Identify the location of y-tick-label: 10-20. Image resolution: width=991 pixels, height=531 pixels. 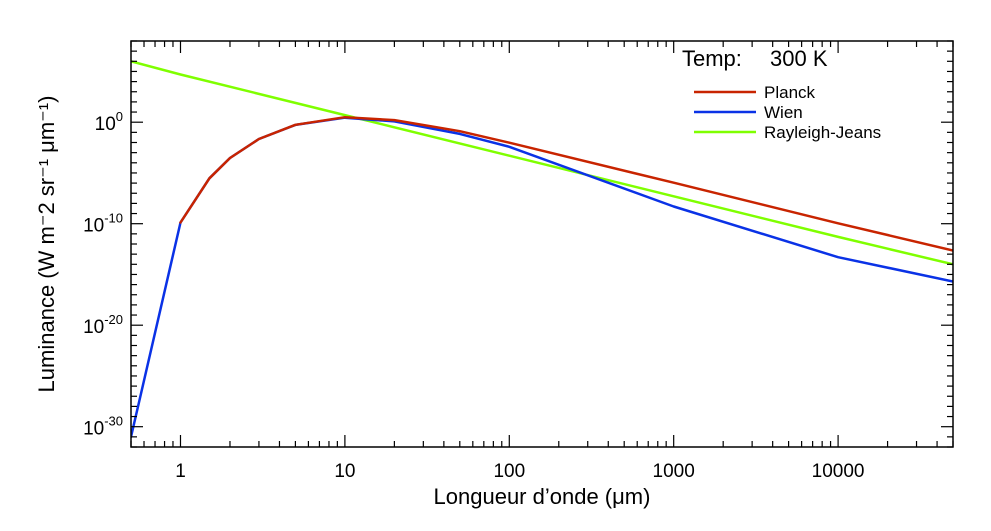
(103, 325).